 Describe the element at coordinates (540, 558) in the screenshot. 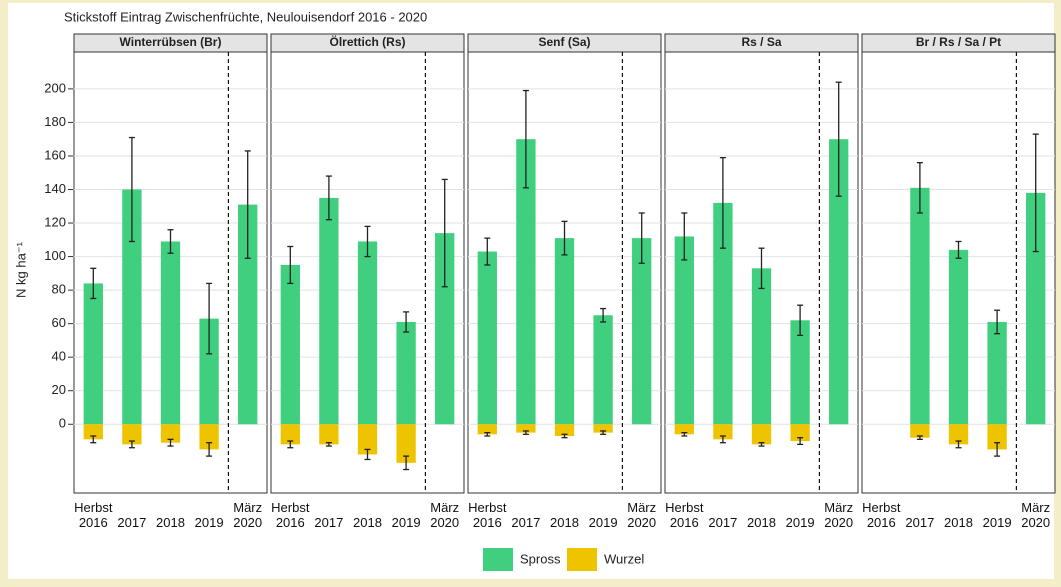

I see `legend-label: Spross` at that location.